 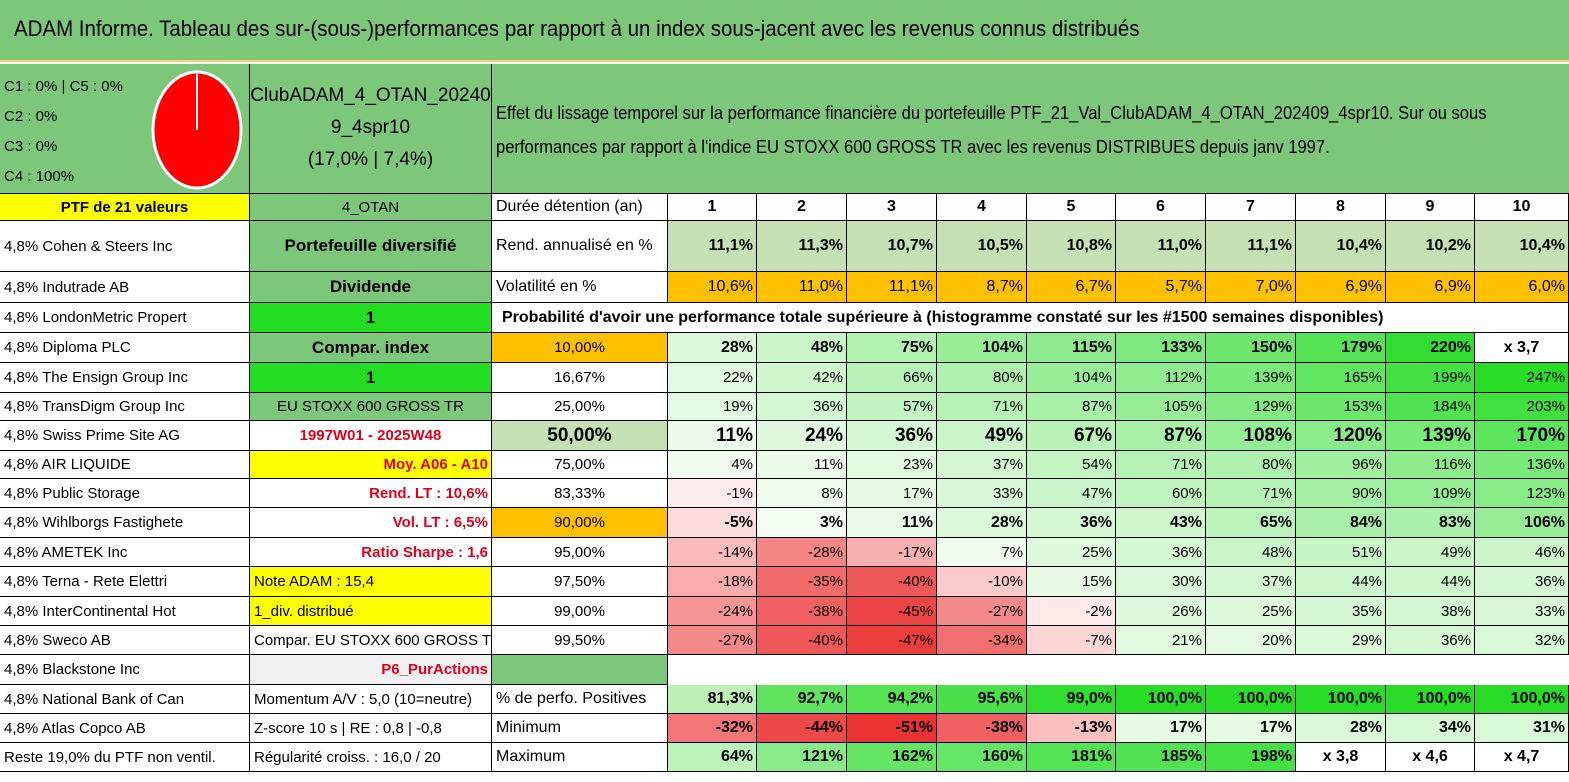 What do you see at coordinates (1341, 378) in the screenshot?
I see `quantile-value: 165%` at bounding box center [1341, 378].